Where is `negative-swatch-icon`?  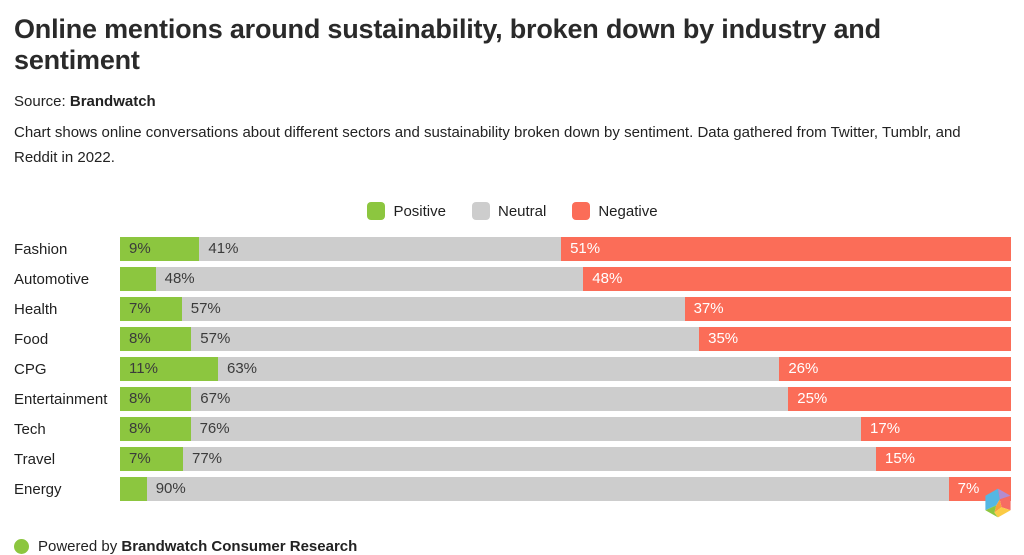
negative-swatch-icon is located at coordinates (581, 211).